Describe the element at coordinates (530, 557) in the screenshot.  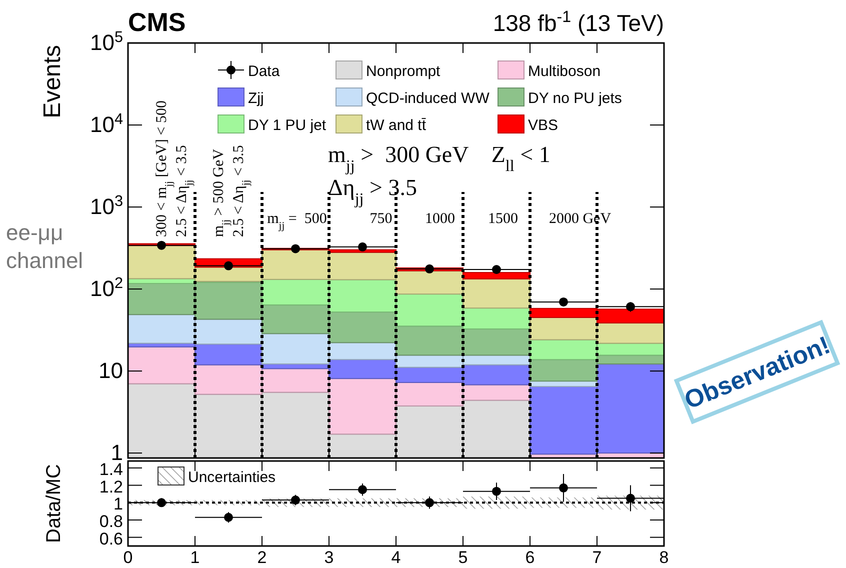
I see `x-tick-label: 6` at that location.